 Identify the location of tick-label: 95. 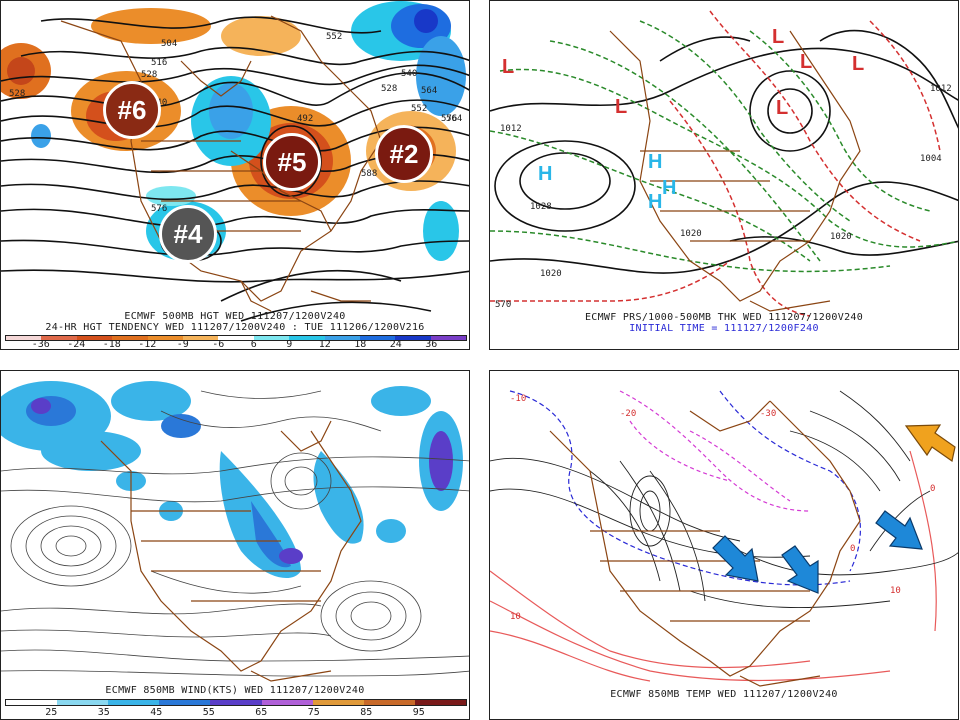
(418, 712).